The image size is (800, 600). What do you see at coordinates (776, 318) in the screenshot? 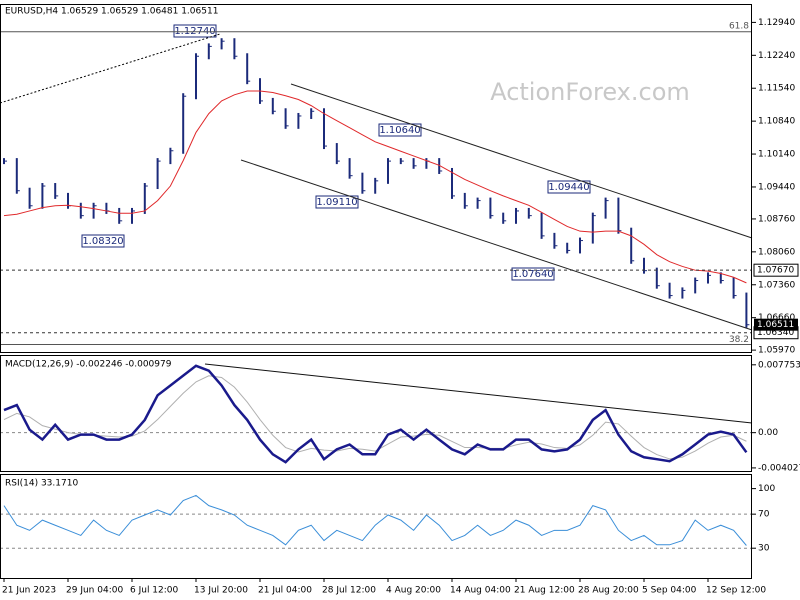
I see `y-tick-label: 1.06660` at bounding box center [776, 318].